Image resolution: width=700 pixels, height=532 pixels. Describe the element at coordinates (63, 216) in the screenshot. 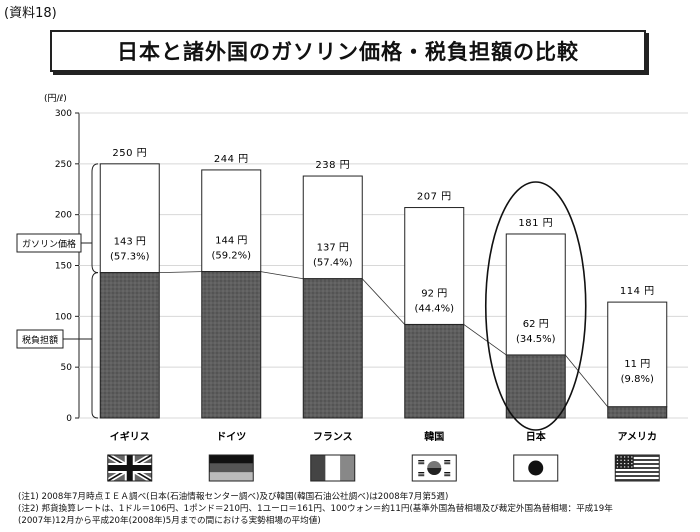

I see `y-tick-label: 200` at that location.